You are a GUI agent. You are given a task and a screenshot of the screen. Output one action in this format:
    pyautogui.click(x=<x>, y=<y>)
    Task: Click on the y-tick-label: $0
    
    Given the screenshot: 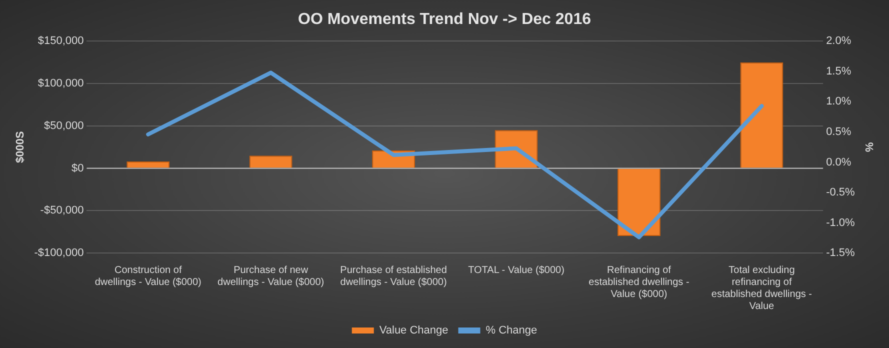 What is the action you would take?
    pyautogui.click(x=77, y=168)
    